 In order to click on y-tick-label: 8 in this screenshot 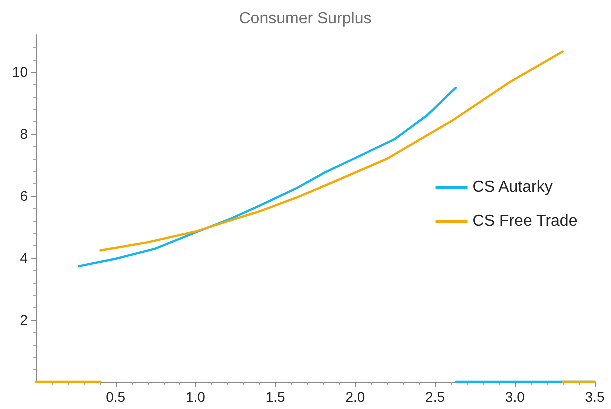, I will do `click(24, 134)`.